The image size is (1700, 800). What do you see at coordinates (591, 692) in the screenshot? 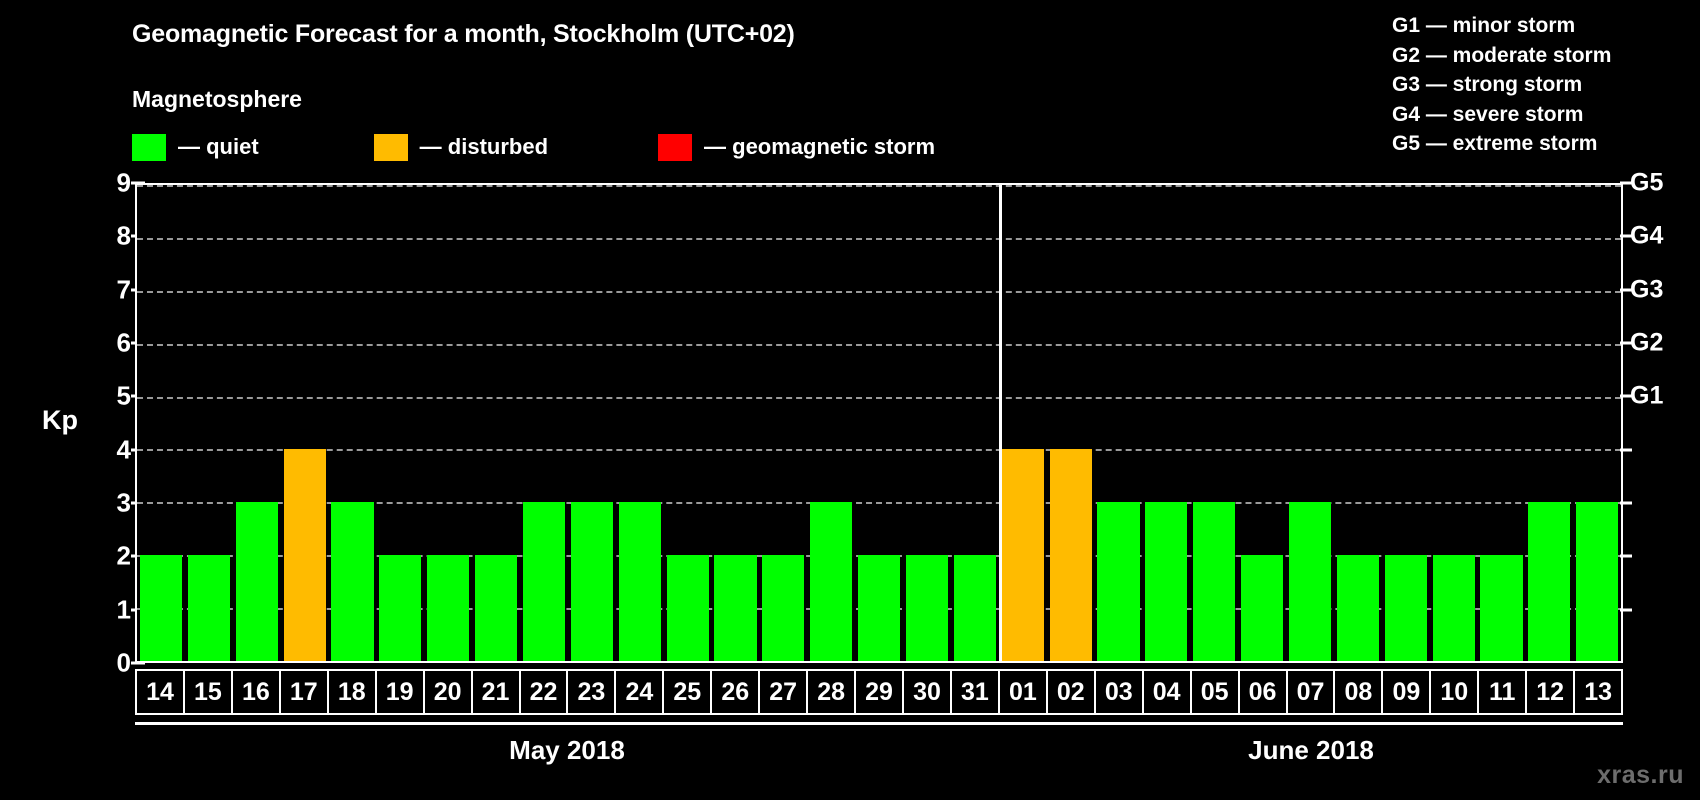
I see `date-cell-23: 23` at bounding box center [591, 692].